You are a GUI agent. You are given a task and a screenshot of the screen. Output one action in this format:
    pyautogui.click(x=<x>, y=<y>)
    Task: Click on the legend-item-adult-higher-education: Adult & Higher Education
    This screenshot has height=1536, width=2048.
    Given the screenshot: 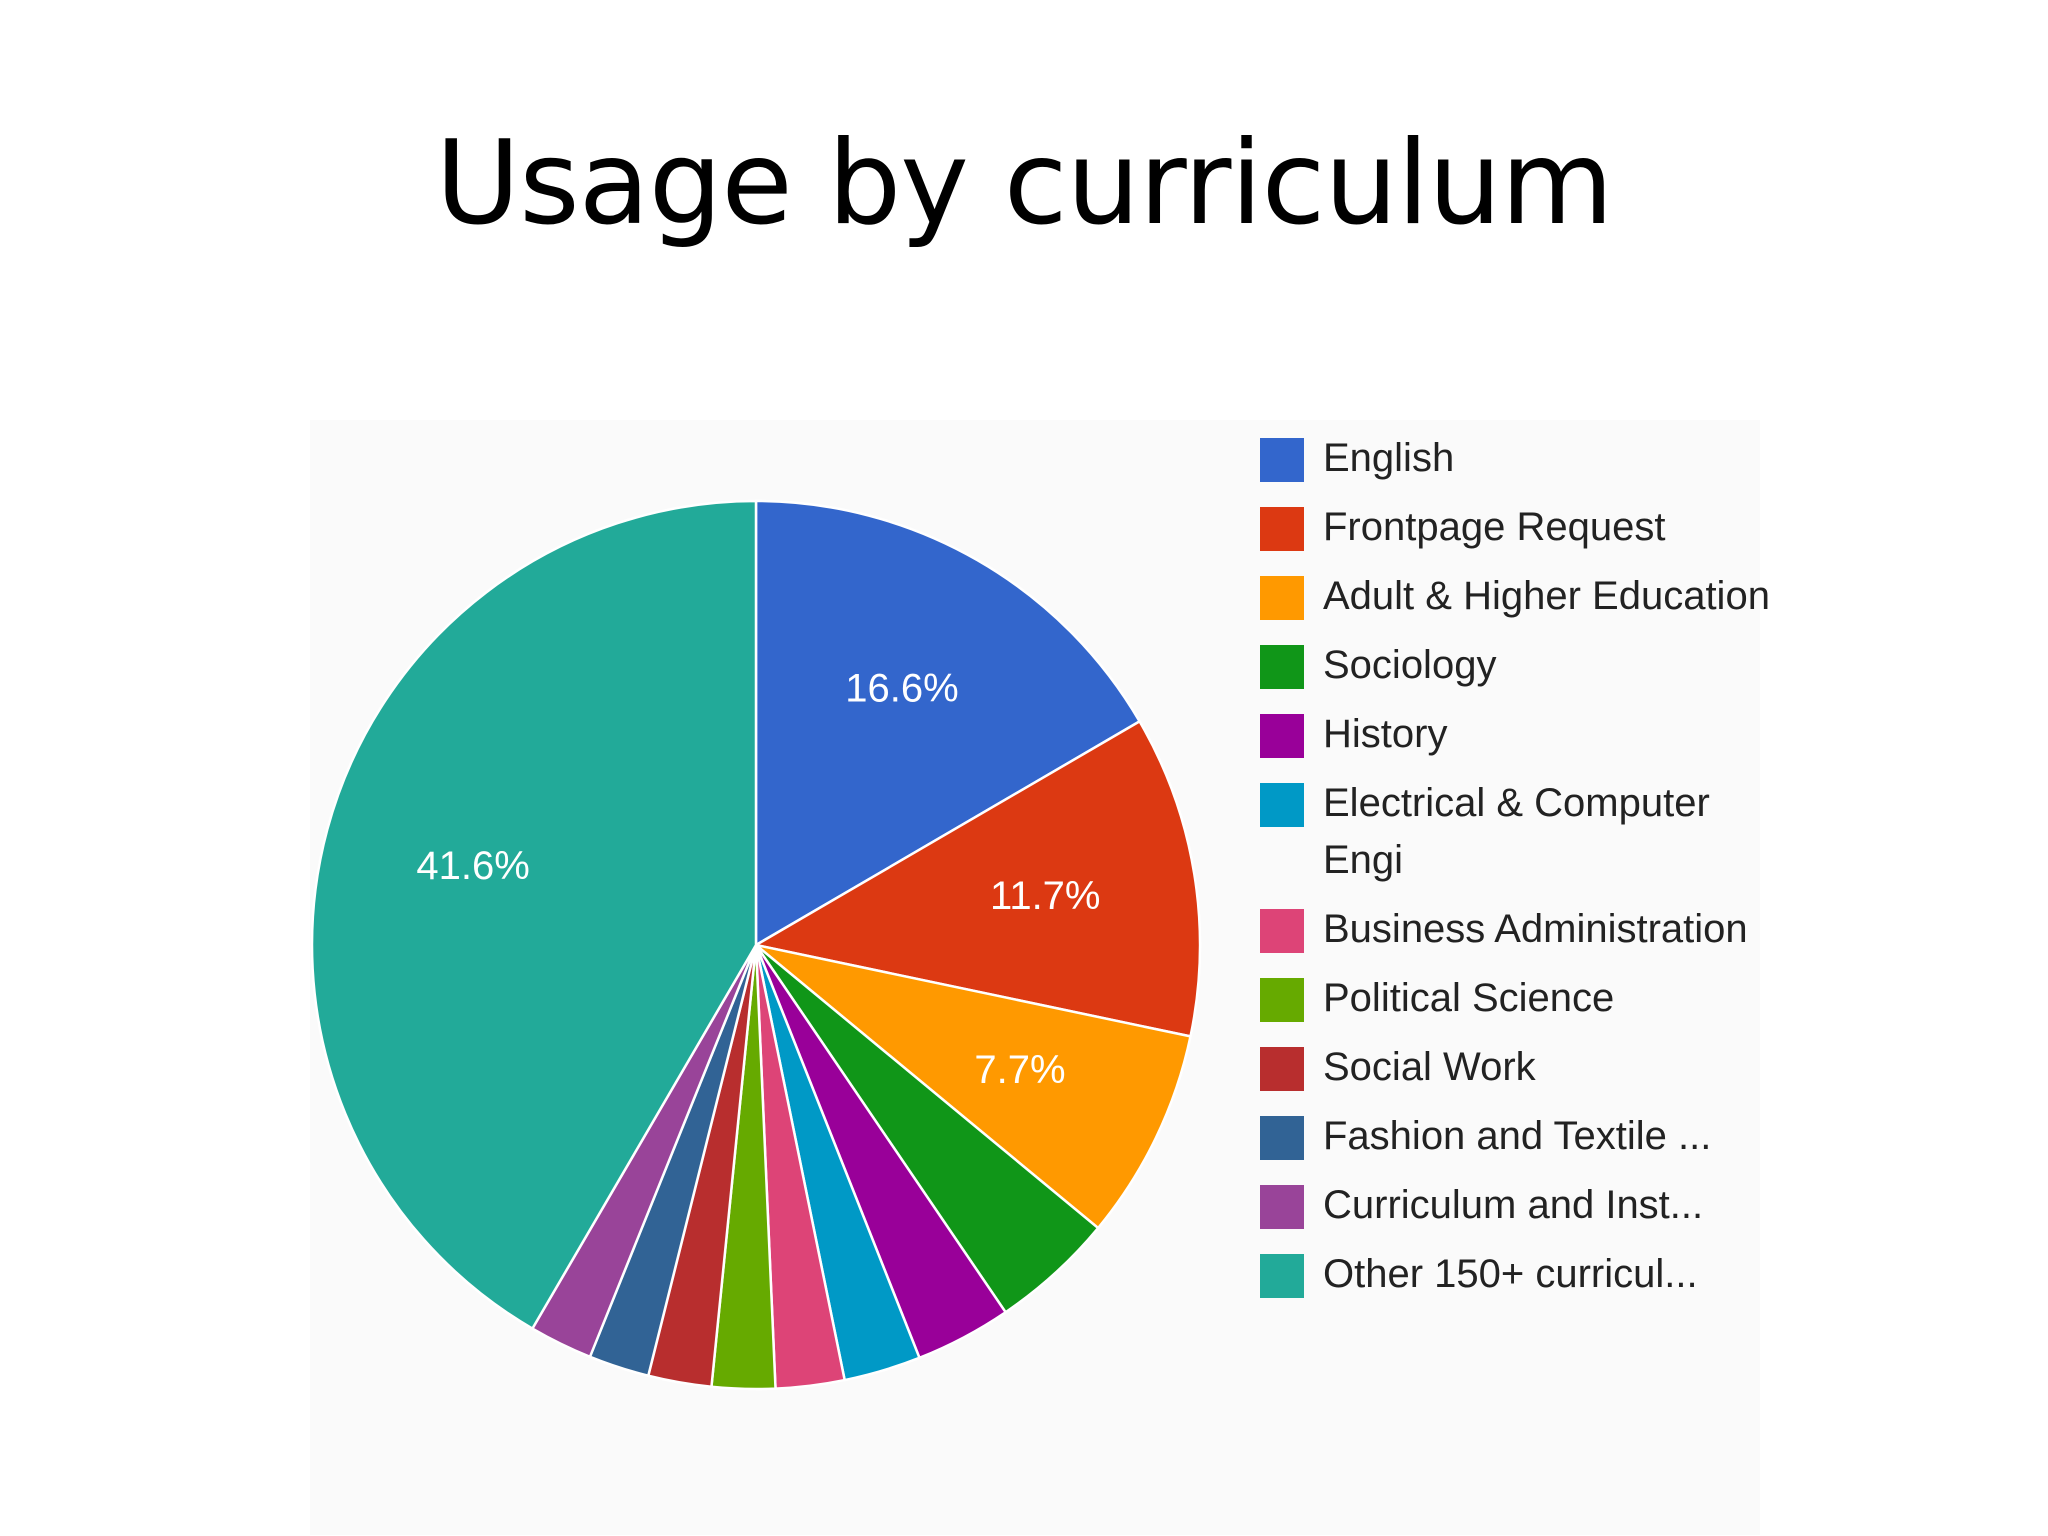 What is the action you would take?
    pyautogui.click(x=1520, y=596)
    